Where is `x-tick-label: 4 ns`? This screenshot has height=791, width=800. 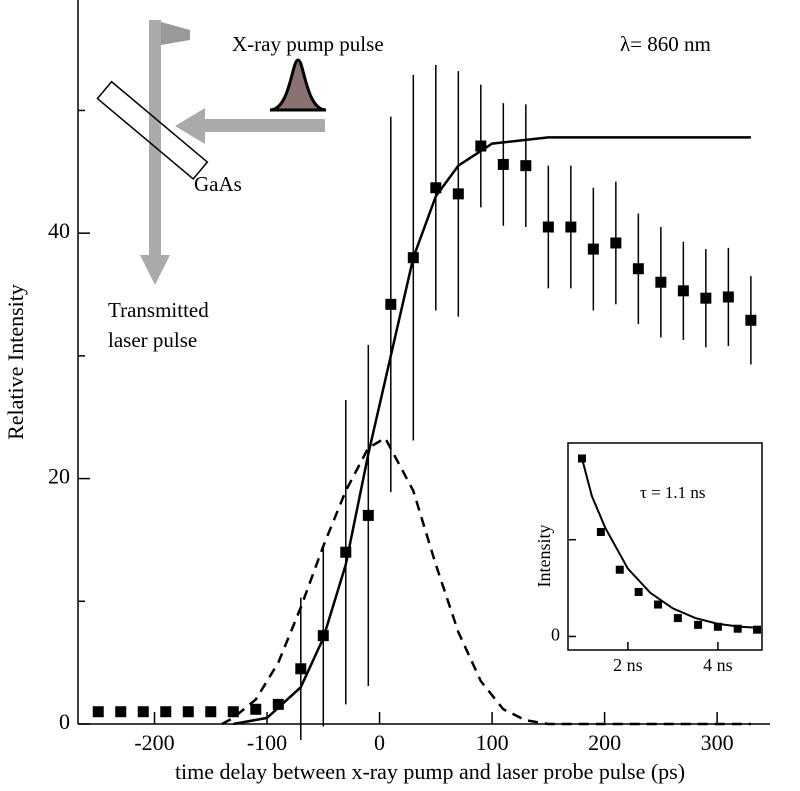
x-tick-label: 4 ns is located at coordinates (718, 665).